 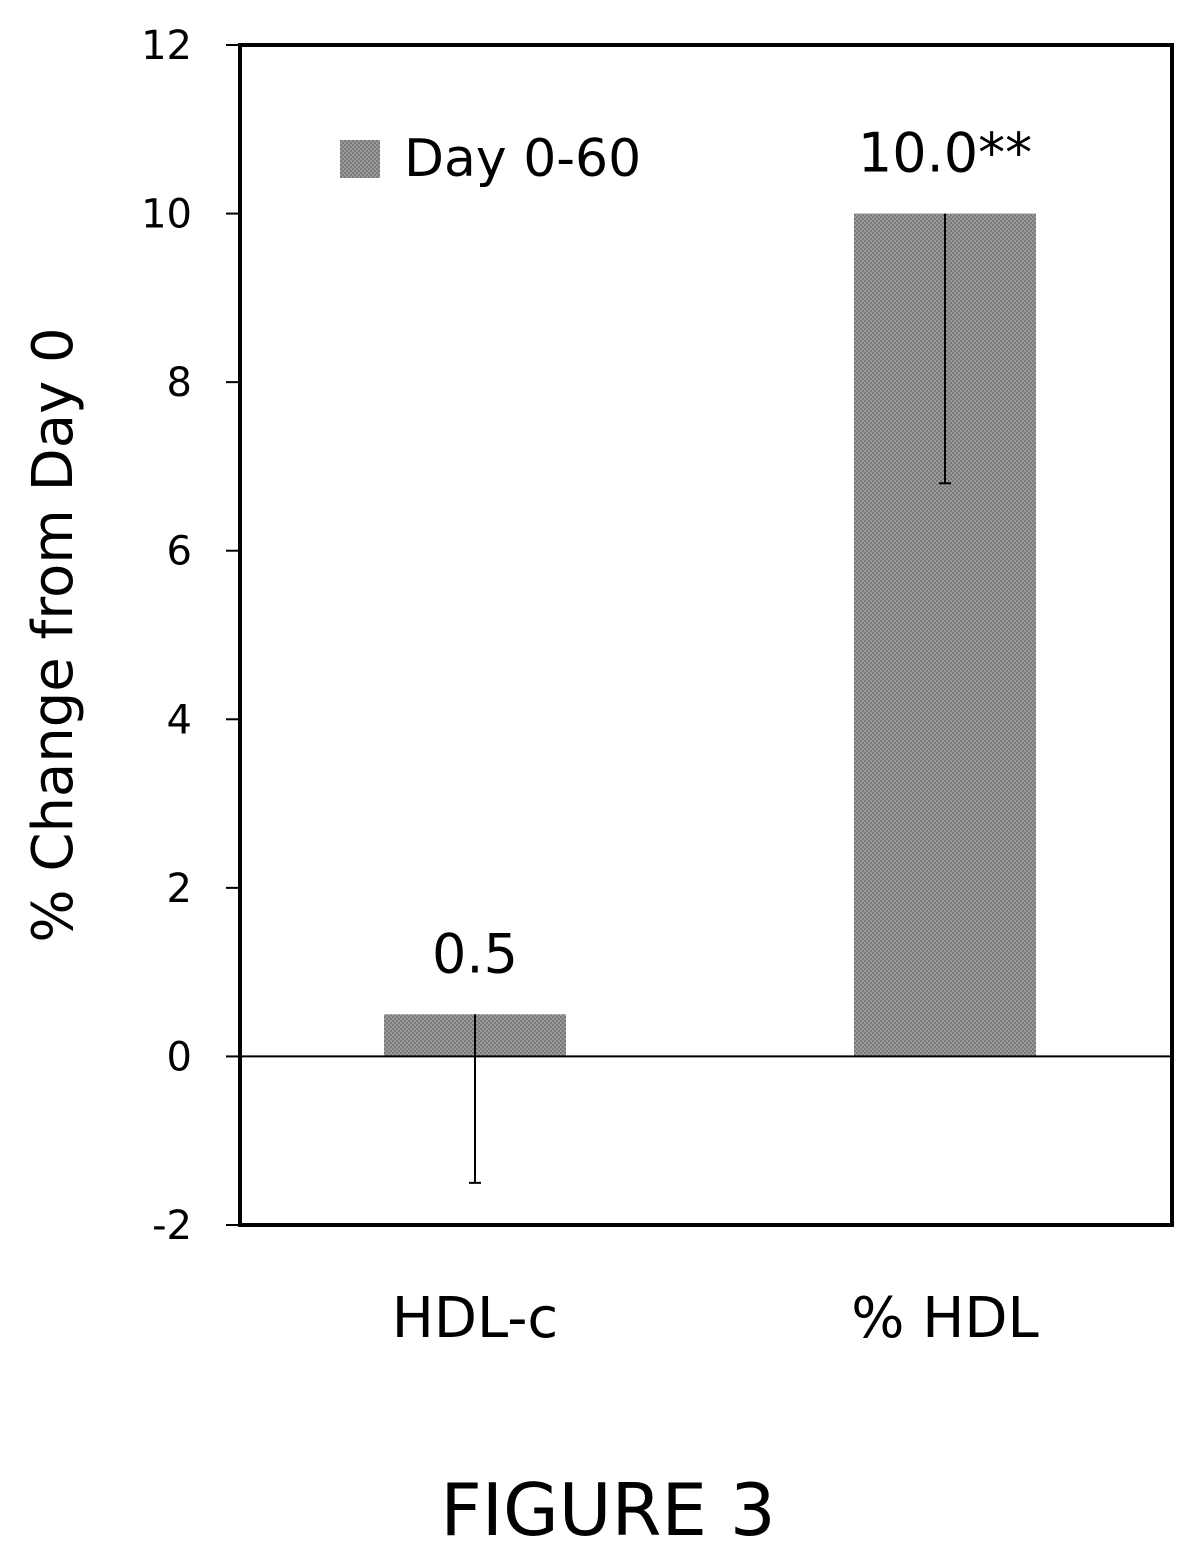 What do you see at coordinates (172, 1226) in the screenshot?
I see `y-tick-label: -2` at bounding box center [172, 1226].